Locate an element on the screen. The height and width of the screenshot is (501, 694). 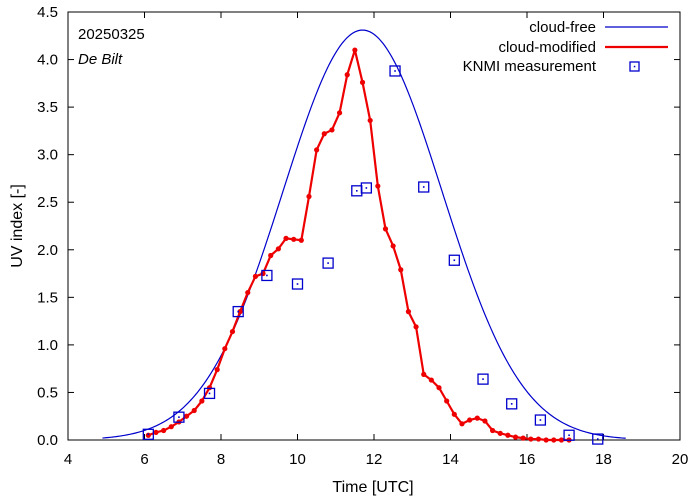
y-tick-label: 4.5 is located at coordinates (47, 12).